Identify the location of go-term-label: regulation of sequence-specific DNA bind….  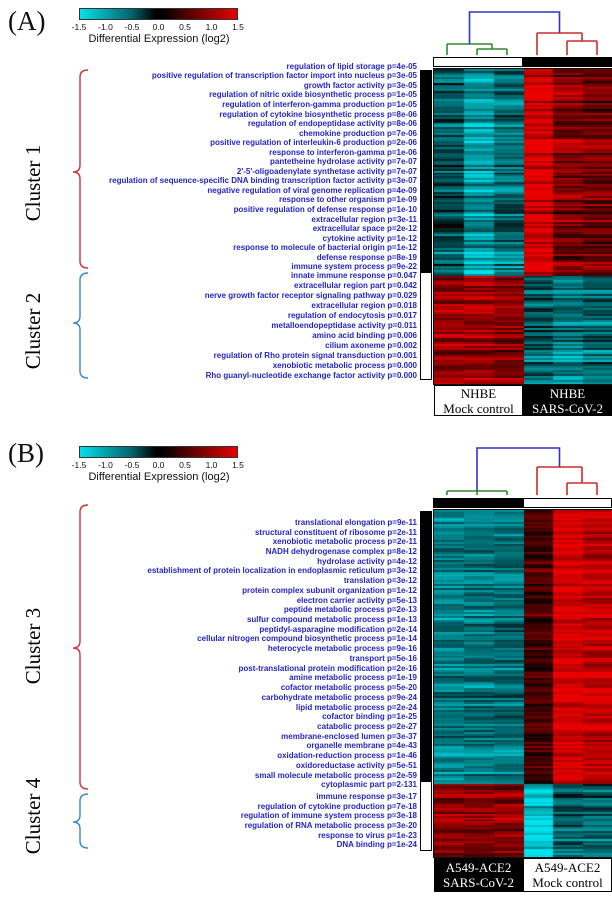
(223, 182).